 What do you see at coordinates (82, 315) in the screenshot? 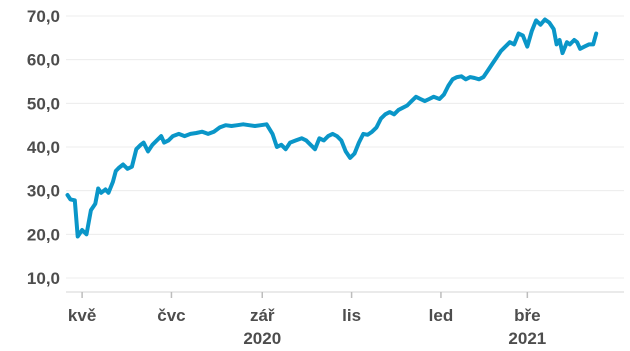
I see `x-tick-label: kvě` at bounding box center [82, 315].